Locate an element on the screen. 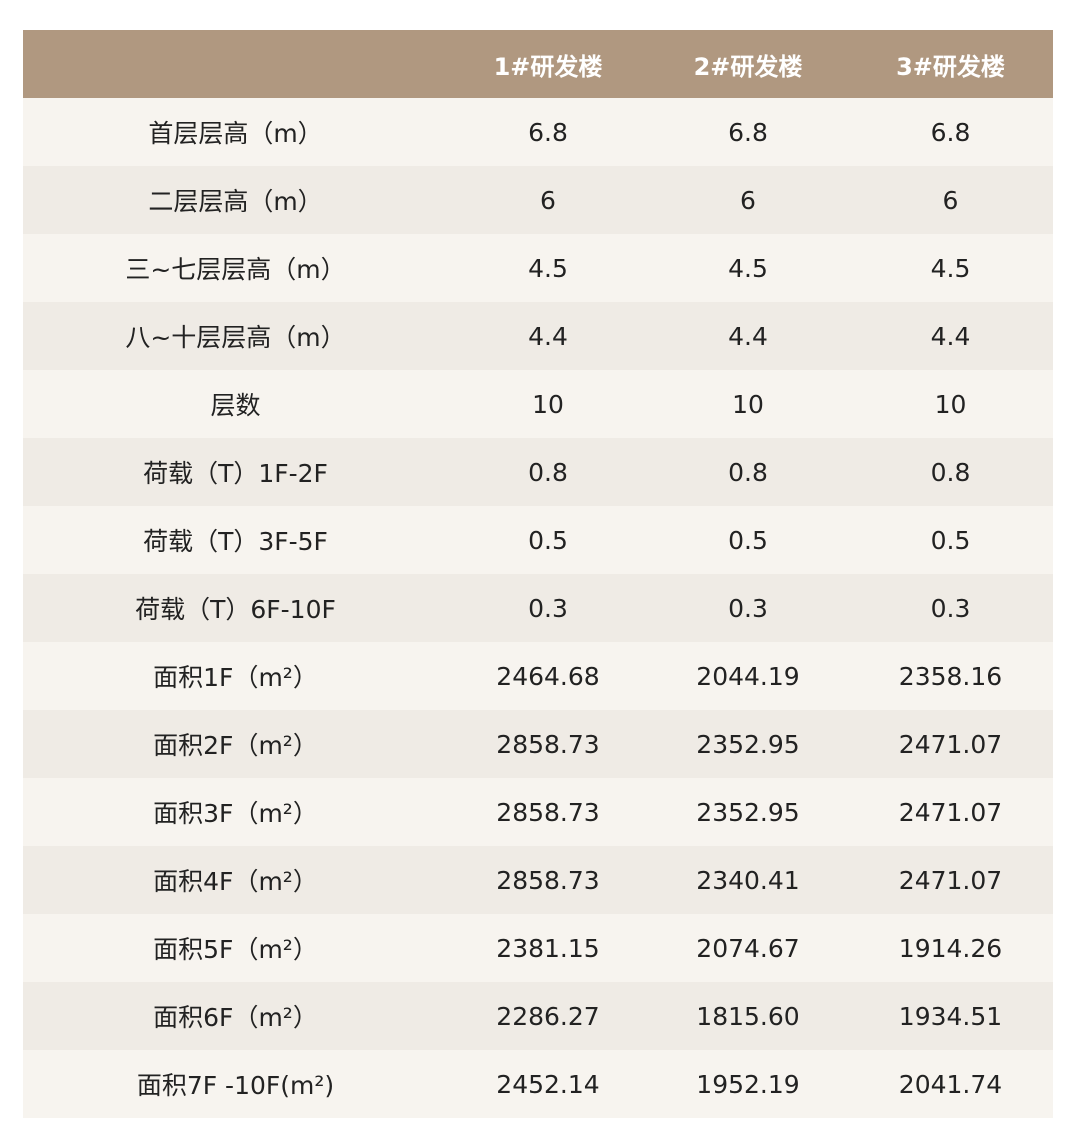 The height and width of the screenshot is (1147, 1080). value-cell-building-1: 4.4 is located at coordinates (548, 336).